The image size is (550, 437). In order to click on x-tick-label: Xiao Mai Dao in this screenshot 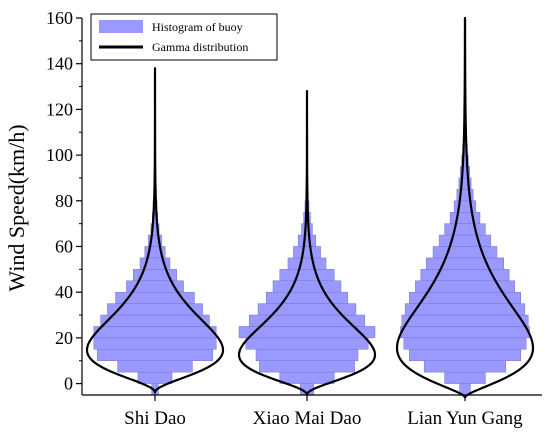, I will do `click(307, 418)`.